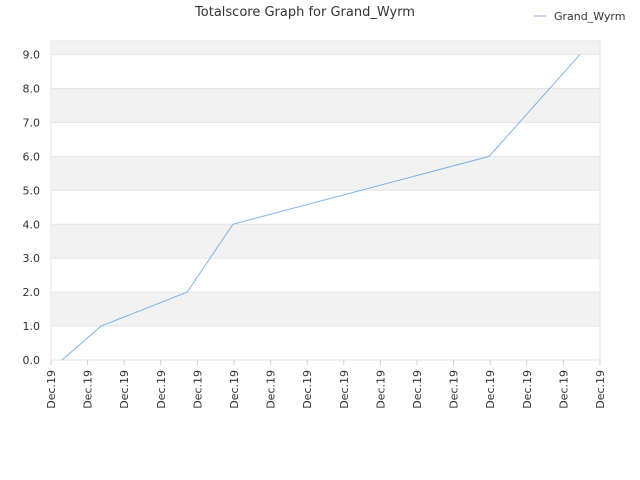  What do you see at coordinates (32, 122) in the screenshot?
I see `y-tick-label: 7.0` at bounding box center [32, 122].